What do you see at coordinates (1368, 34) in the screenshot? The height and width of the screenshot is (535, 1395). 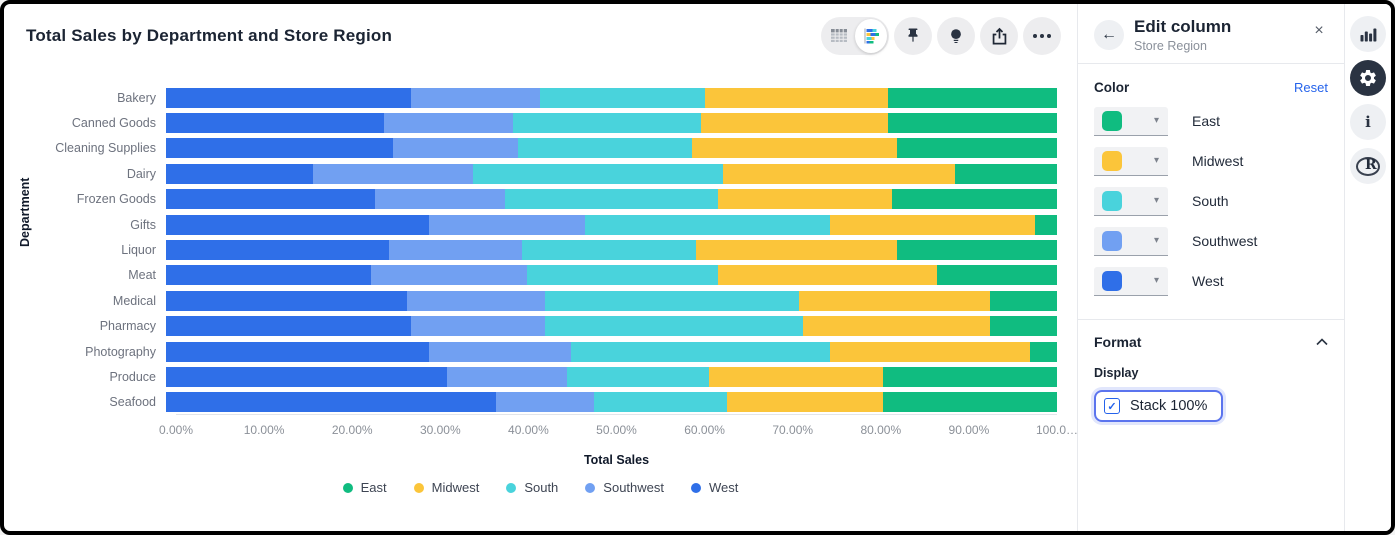 I see `rail-chart-button` at bounding box center [1368, 34].